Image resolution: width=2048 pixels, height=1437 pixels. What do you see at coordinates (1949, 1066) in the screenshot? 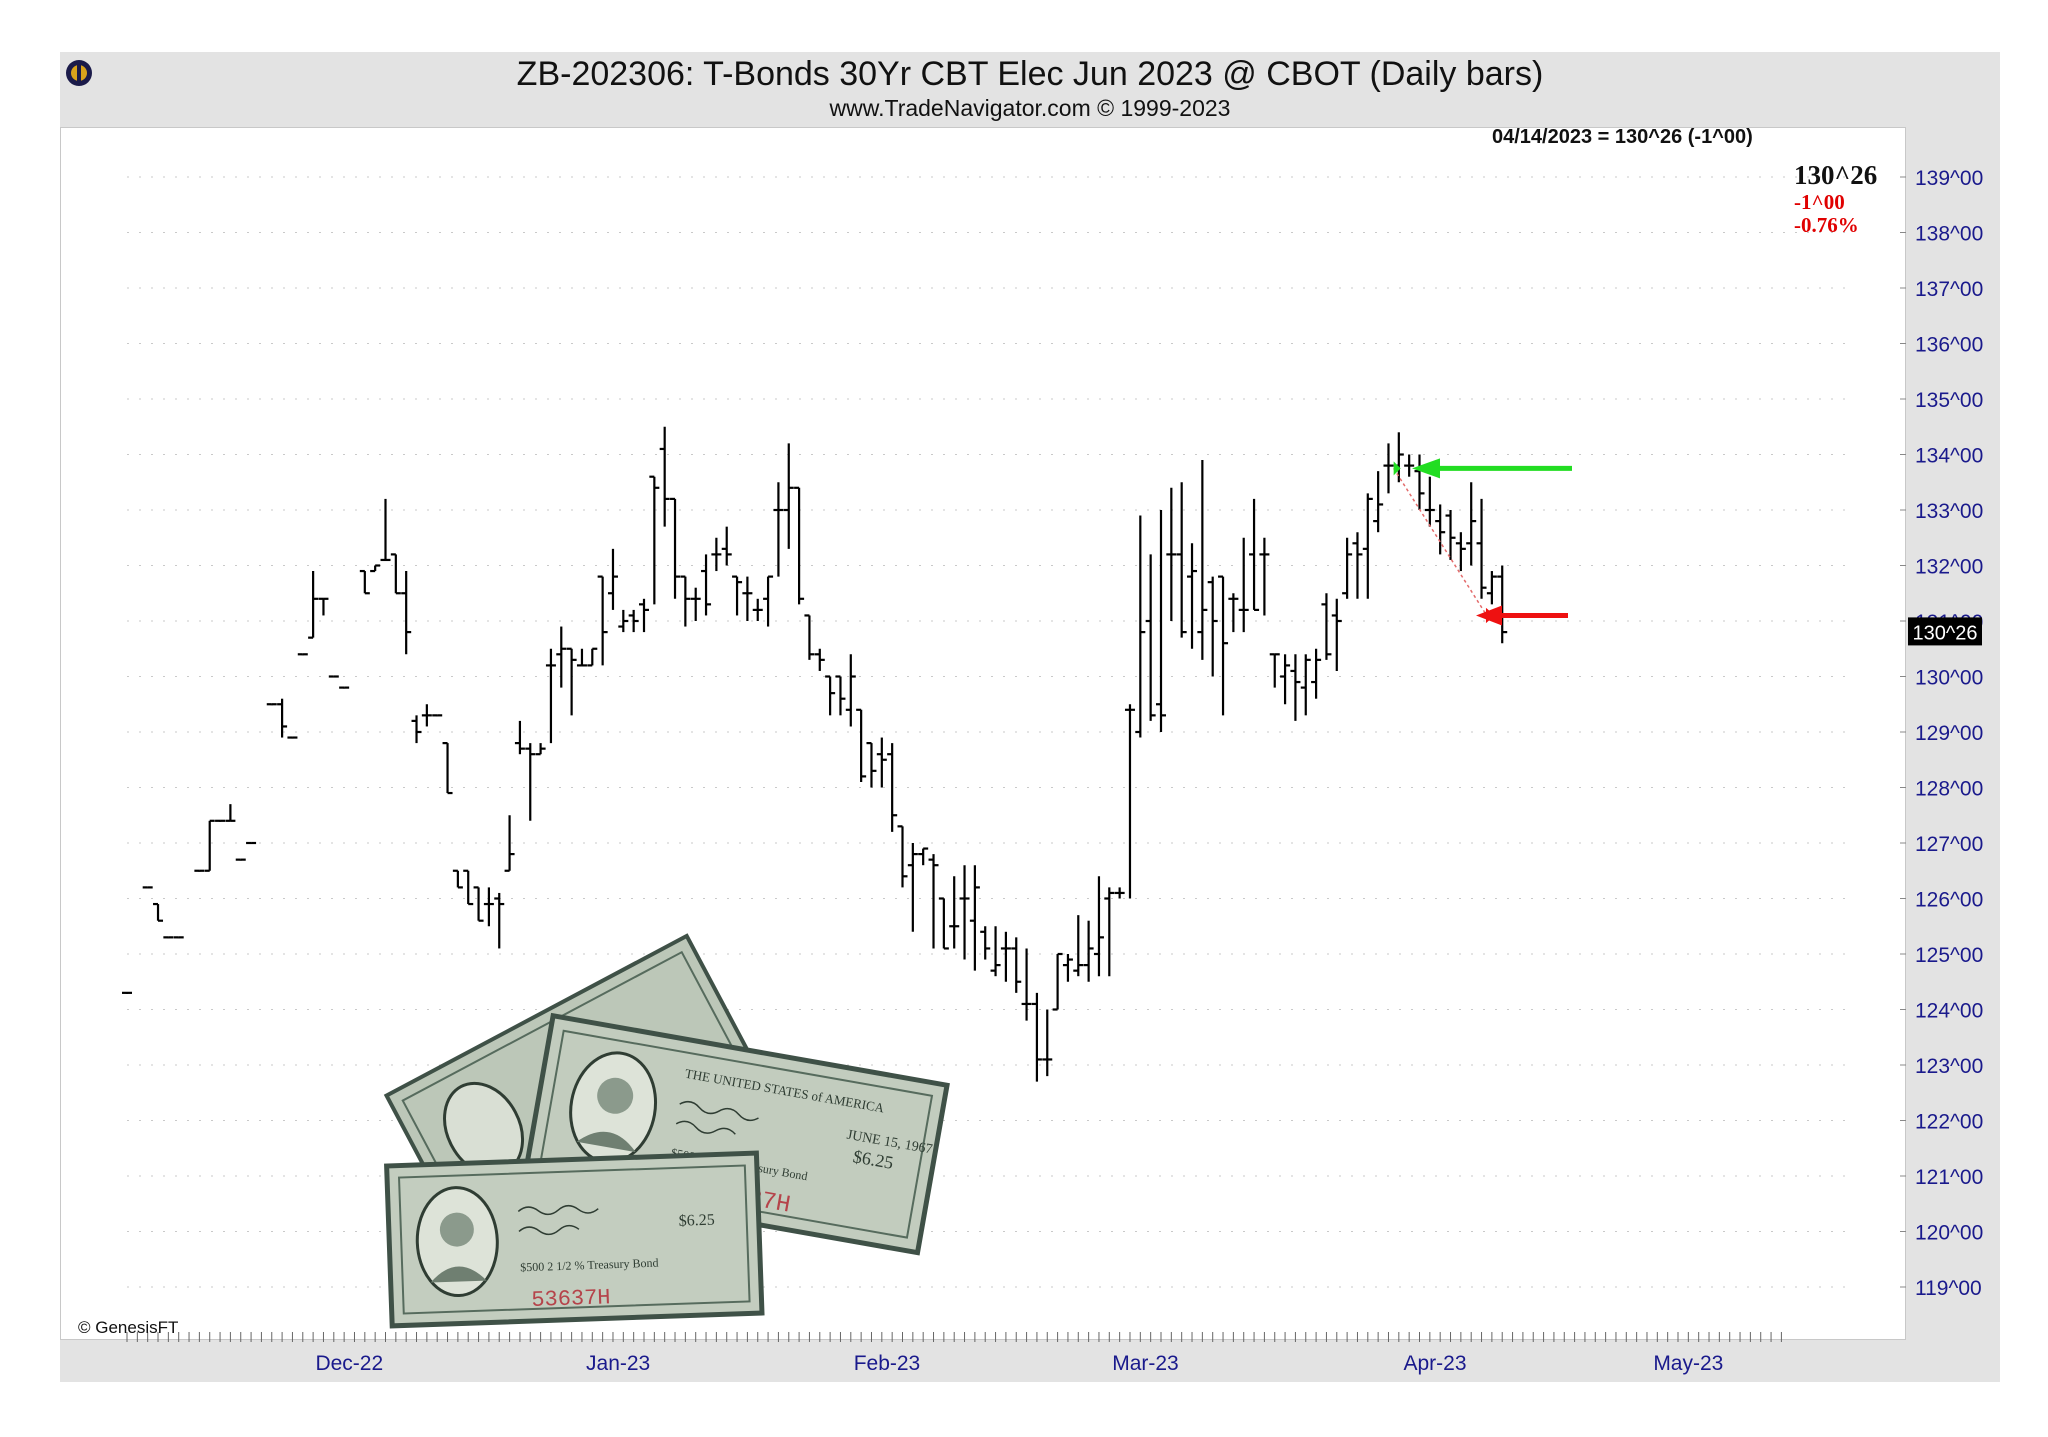
I see `y-tick-label: 123^00` at bounding box center [1949, 1066].